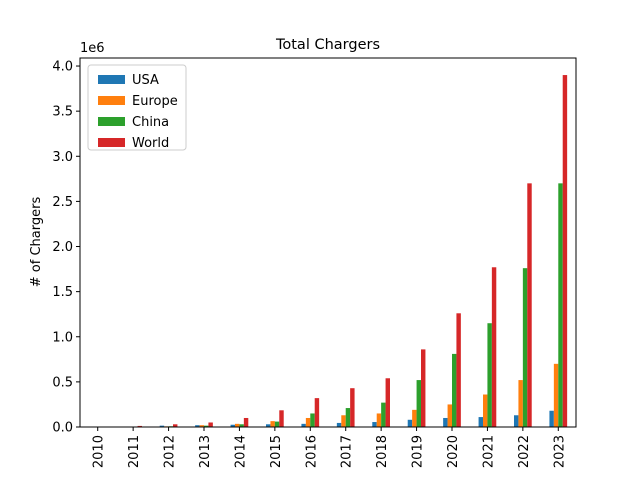 The width and height of the screenshot is (640, 480). Describe the element at coordinates (62, 247) in the screenshot. I see `y-tick-label: 2.0` at that location.